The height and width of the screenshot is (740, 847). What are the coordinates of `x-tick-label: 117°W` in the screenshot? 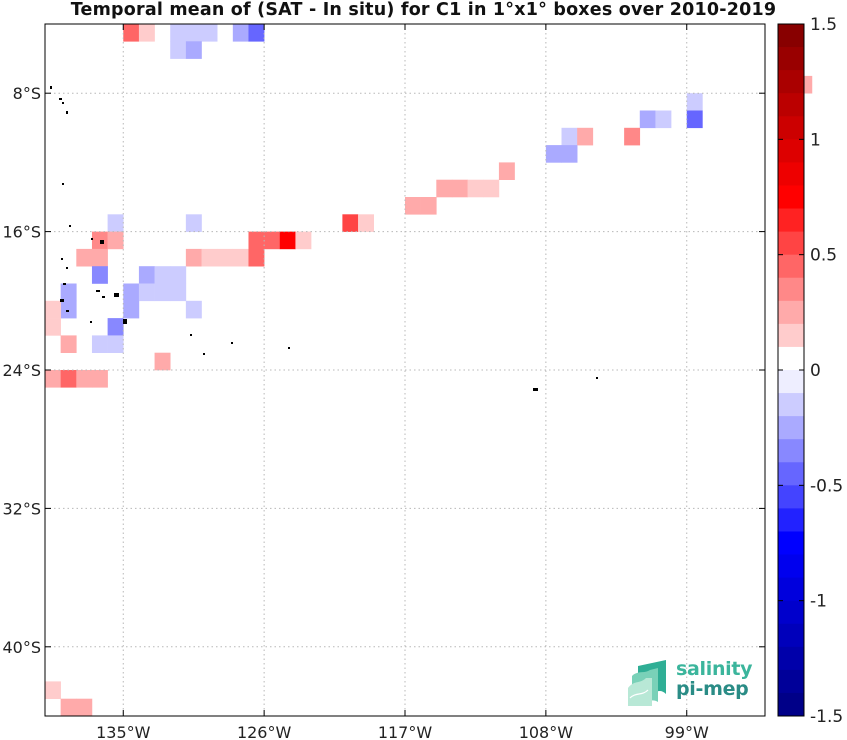 It's located at (405, 731).